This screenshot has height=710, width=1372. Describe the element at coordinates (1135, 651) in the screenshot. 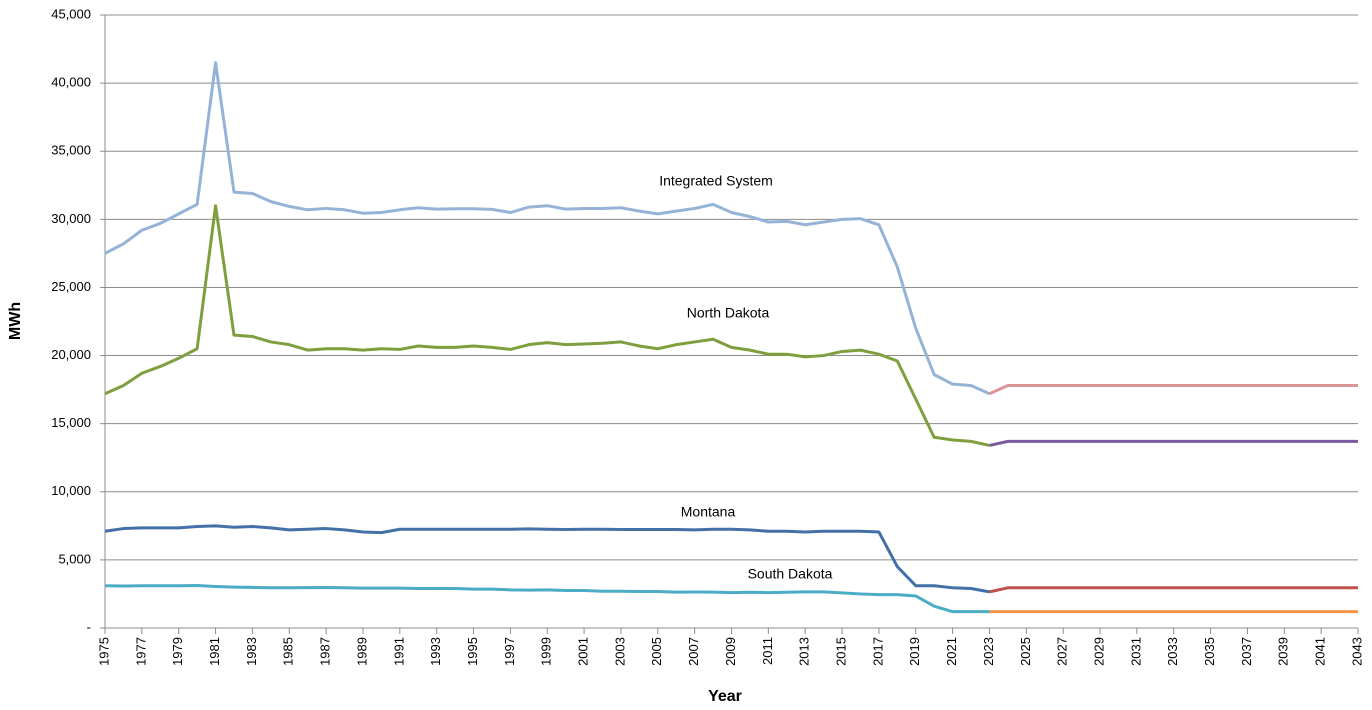

I see `x-tick-label: 2031` at that location.